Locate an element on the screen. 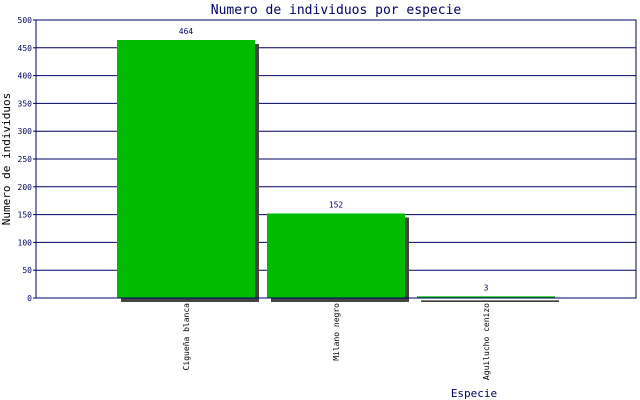 The image size is (640, 400). y-tick-label: 300 is located at coordinates (25, 131).